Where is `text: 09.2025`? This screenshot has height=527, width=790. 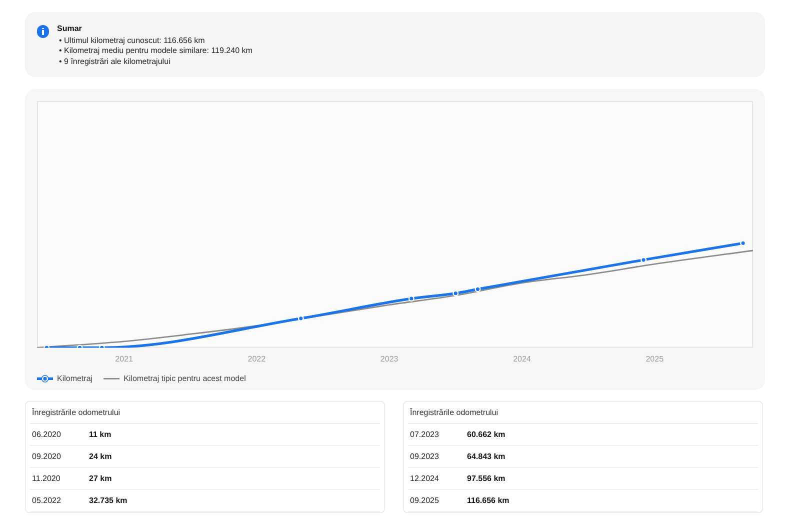 text: 09.2025 is located at coordinates (424, 501).